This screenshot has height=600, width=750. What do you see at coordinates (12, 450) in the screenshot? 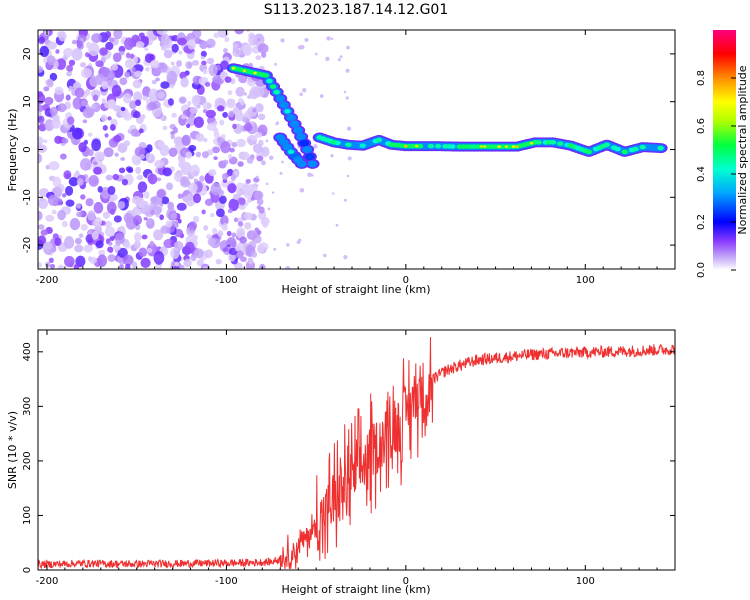
I see `snr-y-label: SNR (10 * v/v)` at bounding box center [12, 450].